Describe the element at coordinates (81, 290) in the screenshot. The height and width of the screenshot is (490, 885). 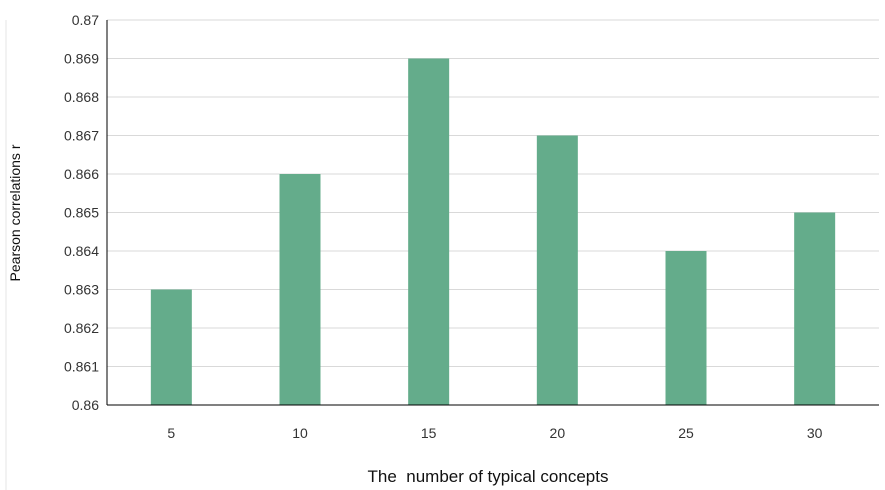
I see `y-tick-label: 0.863` at that location.